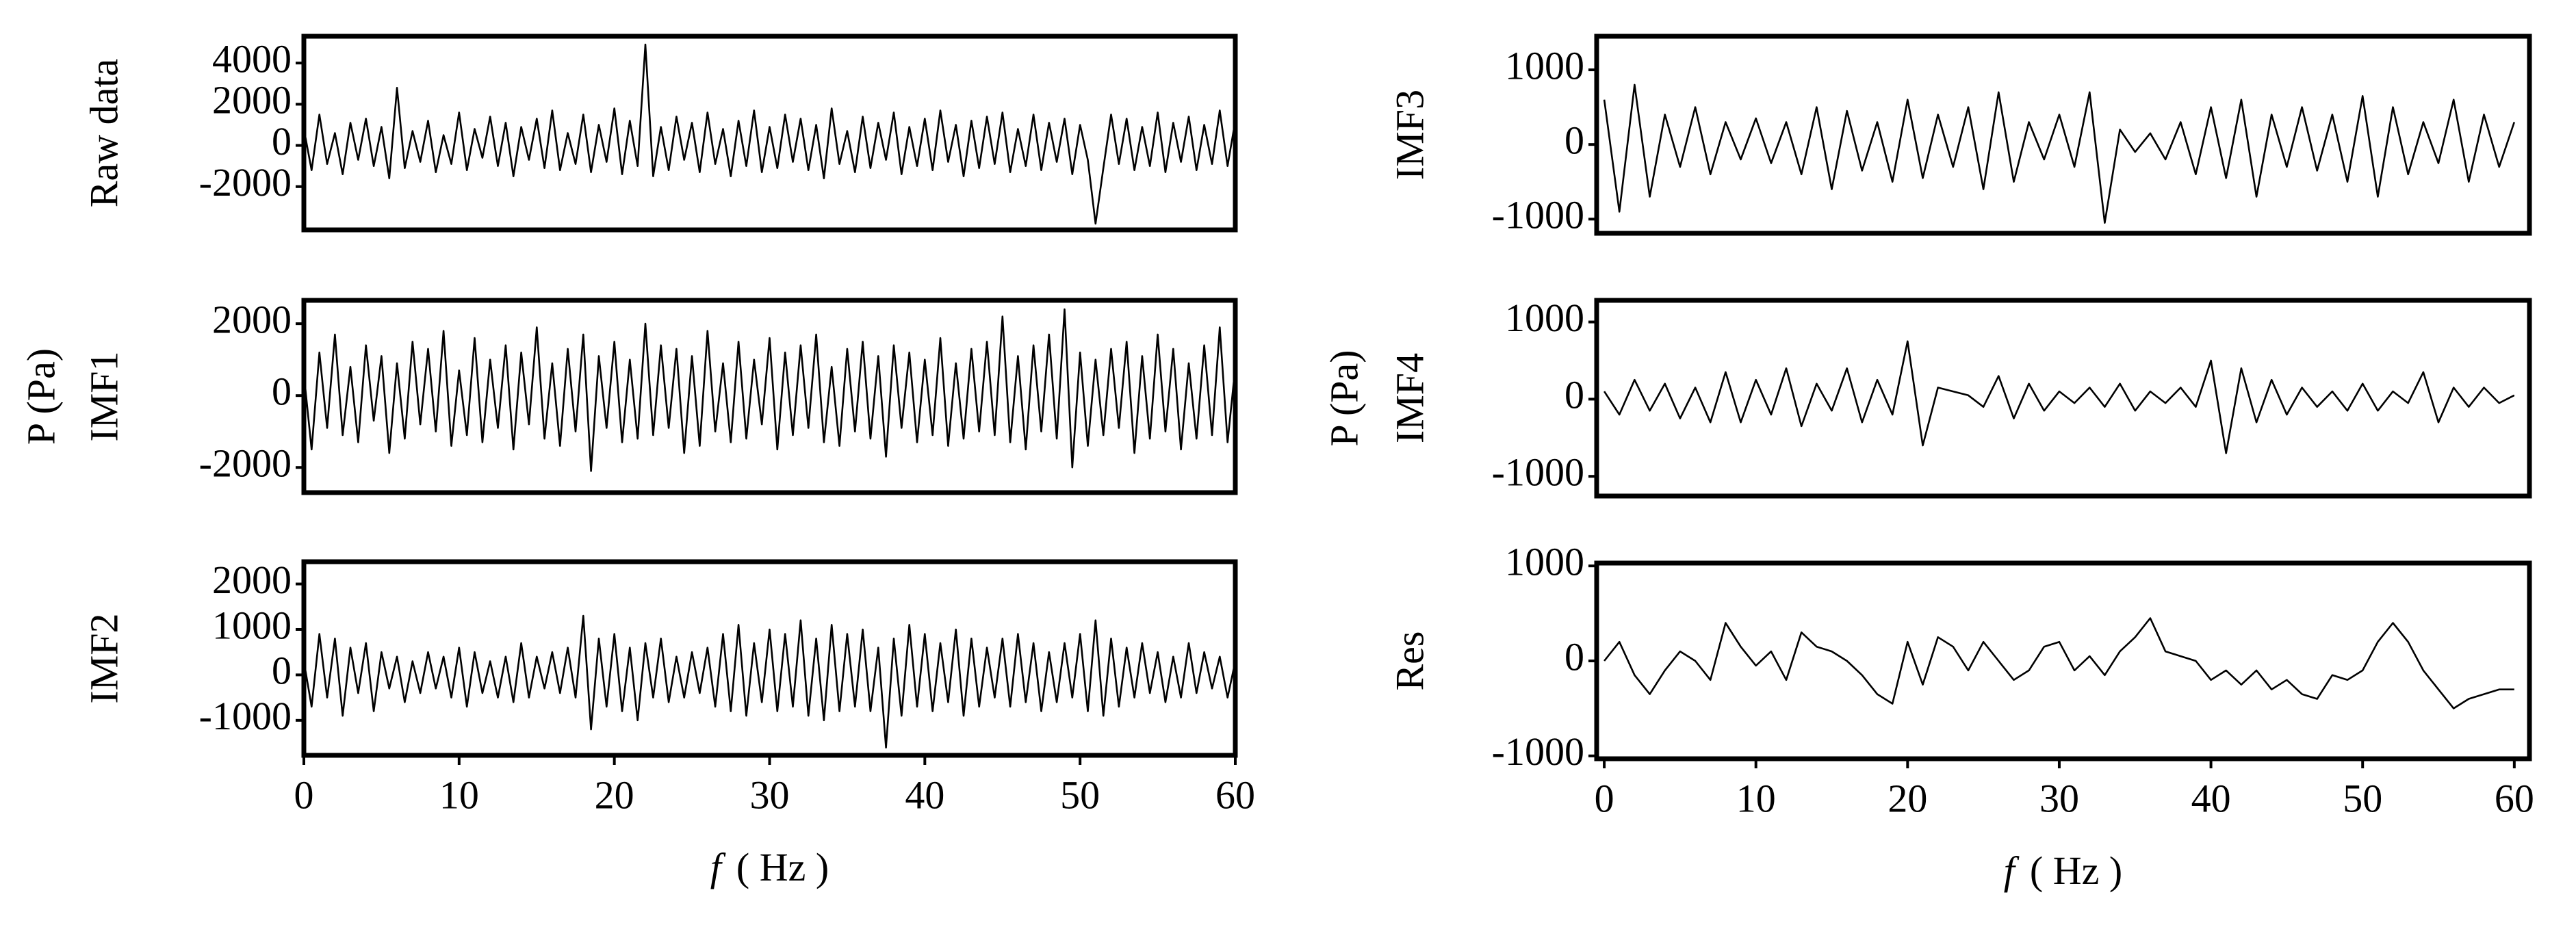 The height and width of the screenshot is (925, 2576). What do you see at coordinates (252, 58) in the screenshot?
I see `y-tick-label: 4000` at bounding box center [252, 58].